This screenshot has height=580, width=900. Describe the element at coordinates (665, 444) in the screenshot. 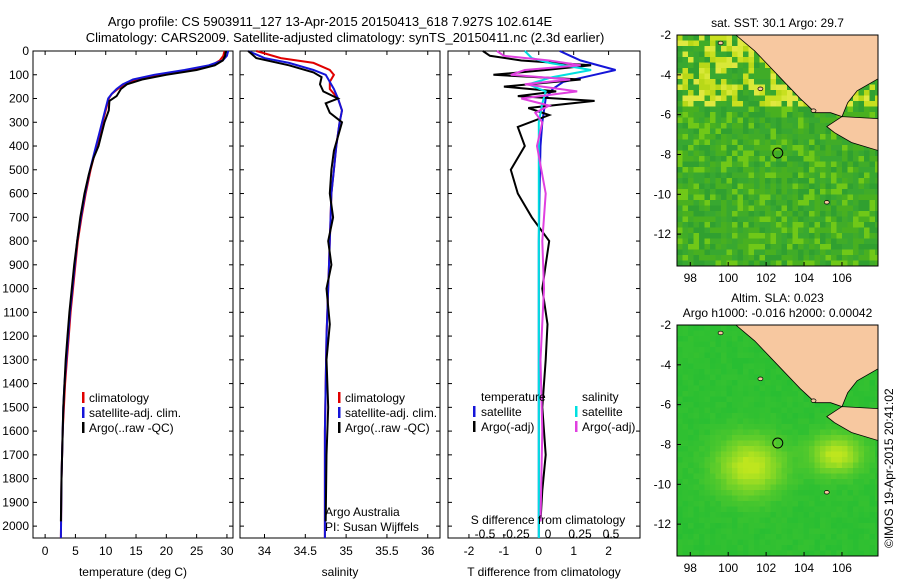

I see `map-y-tick-label: -8` at that location.